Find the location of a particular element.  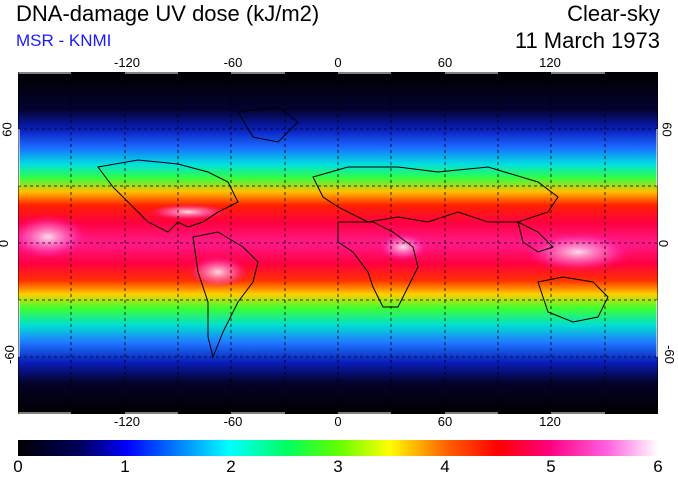

lat-label-right: 60 is located at coordinates (667, 129).